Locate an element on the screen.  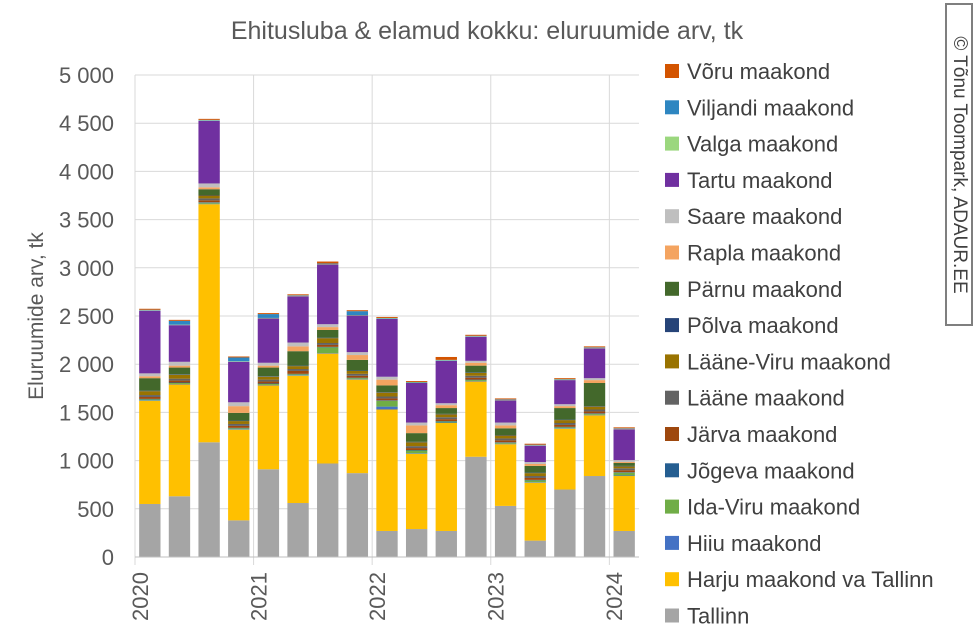
legend-label: Ida-Viru maakond is located at coordinates (773, 507).